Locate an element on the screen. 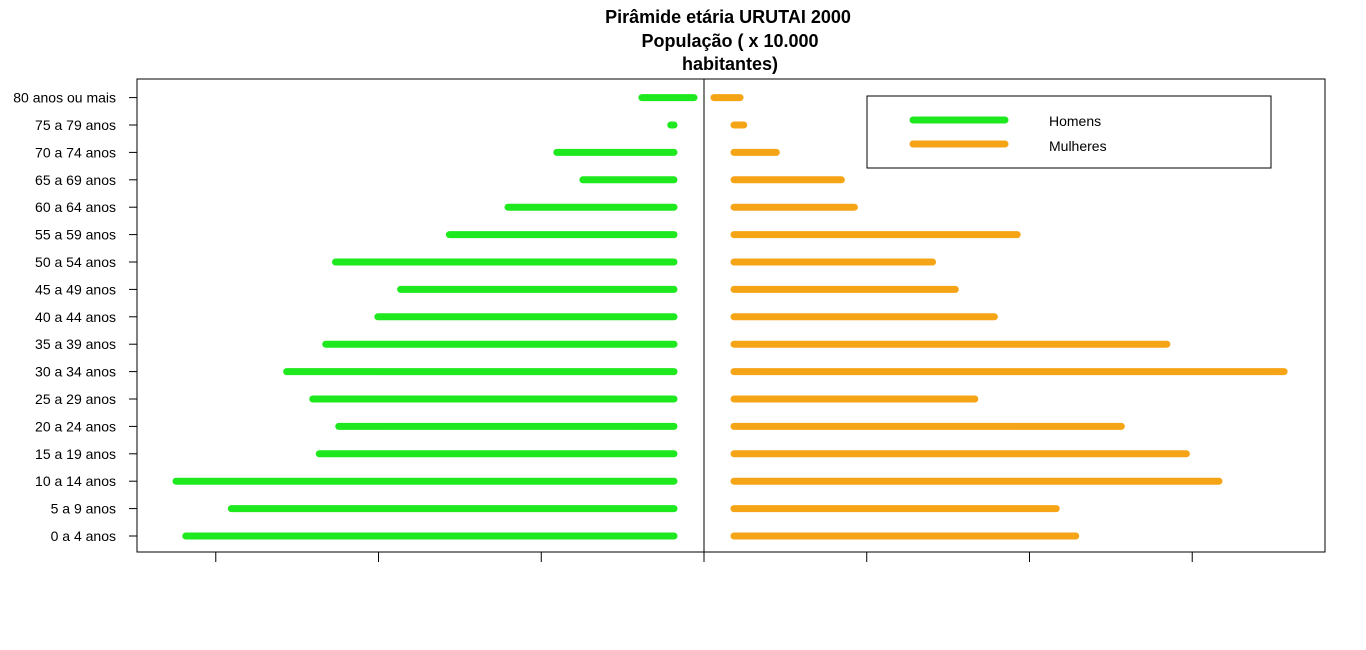  category-label-70-a-74-anos: 70 a 74 anos is located at coordinates (75, 152).